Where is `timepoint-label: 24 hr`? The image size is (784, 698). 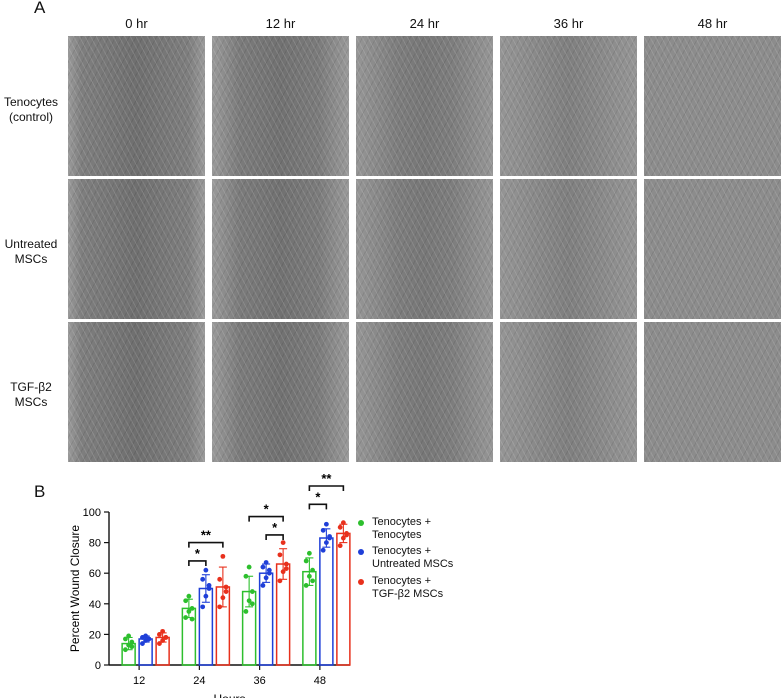 timepoint-label: 24 hr is located at coordinates (424, 23).